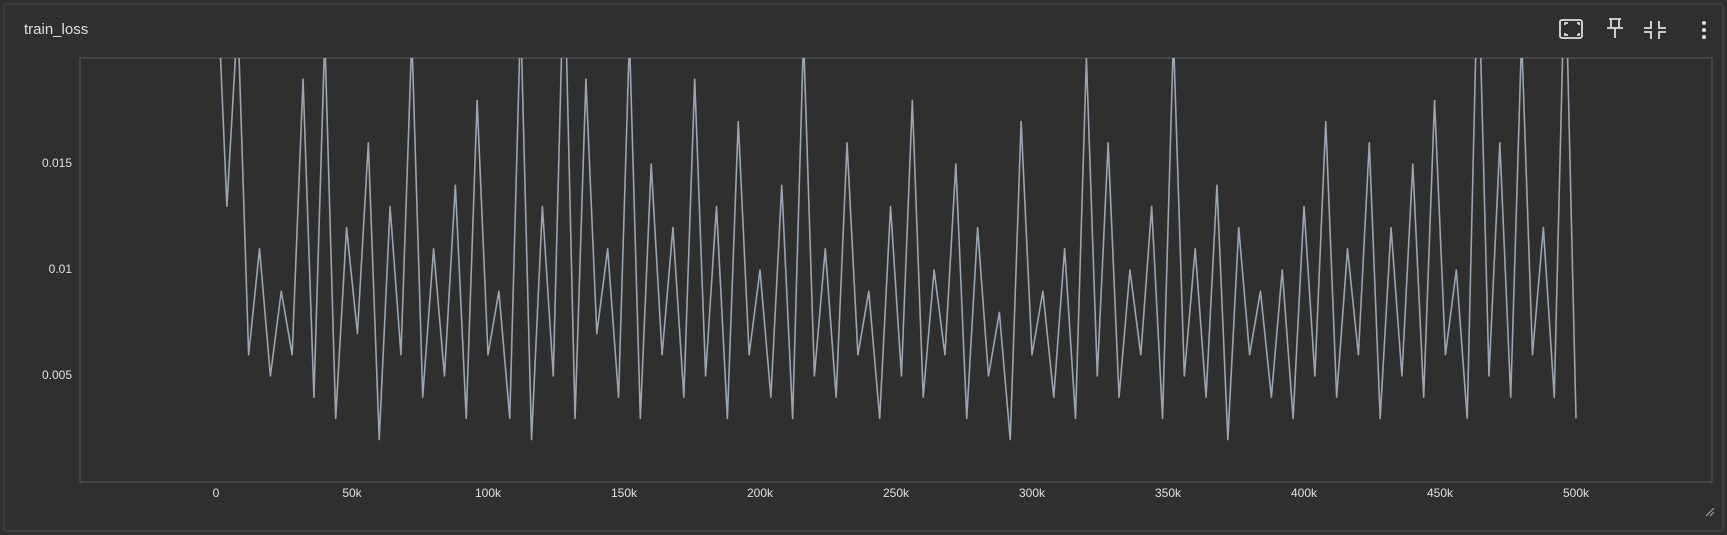 Image resolution: width=1727 pixels, height=535 pixels. Describe the element at coordinates (1304, 493) in the screenshot. I see `x-tick-label: 400k` at that location.